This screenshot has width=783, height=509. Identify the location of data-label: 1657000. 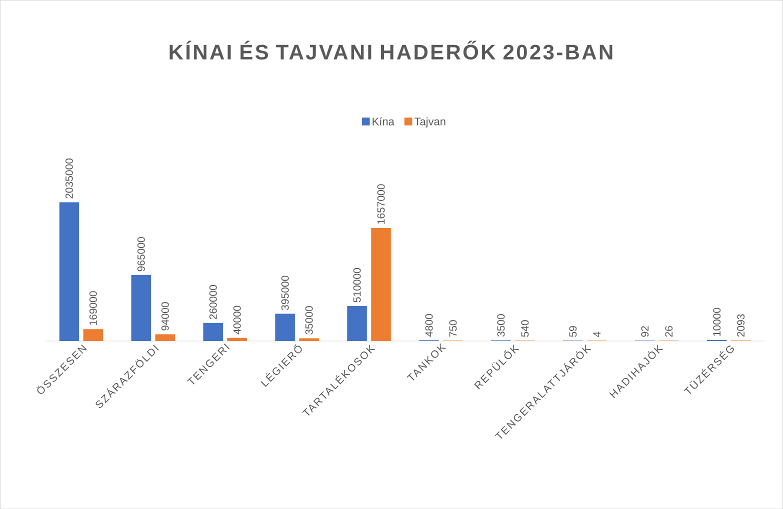
(381, 204).